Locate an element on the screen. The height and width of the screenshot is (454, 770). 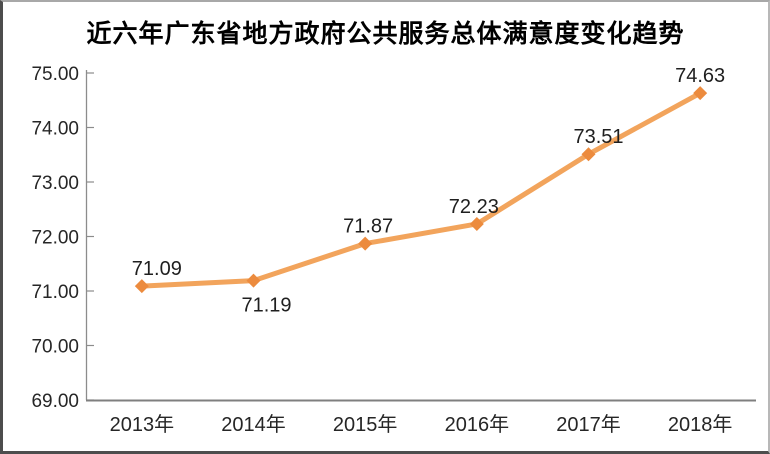
y-axis-tick-label: 73.00 is located at coordinates (55, 183).